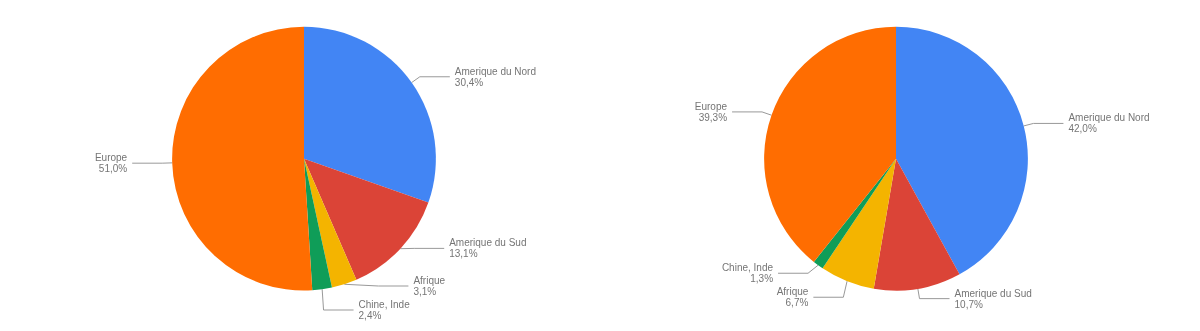 The height and width of the screenshot is (331, 1200). What do you see at coordinates (370, 315) in the screenshot?
I see `data-label: 2,4%` at bounding box center [370, 315].